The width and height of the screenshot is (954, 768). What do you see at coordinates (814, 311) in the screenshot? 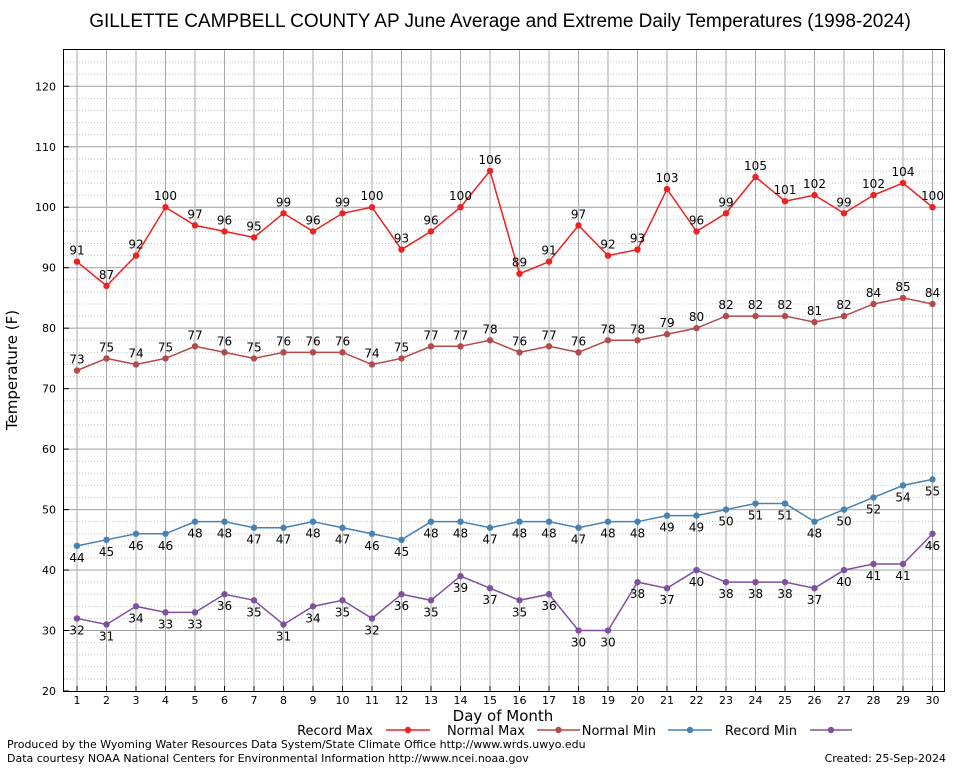
I see `normal-max-data-label: 81` at bounding box center [814, 311].